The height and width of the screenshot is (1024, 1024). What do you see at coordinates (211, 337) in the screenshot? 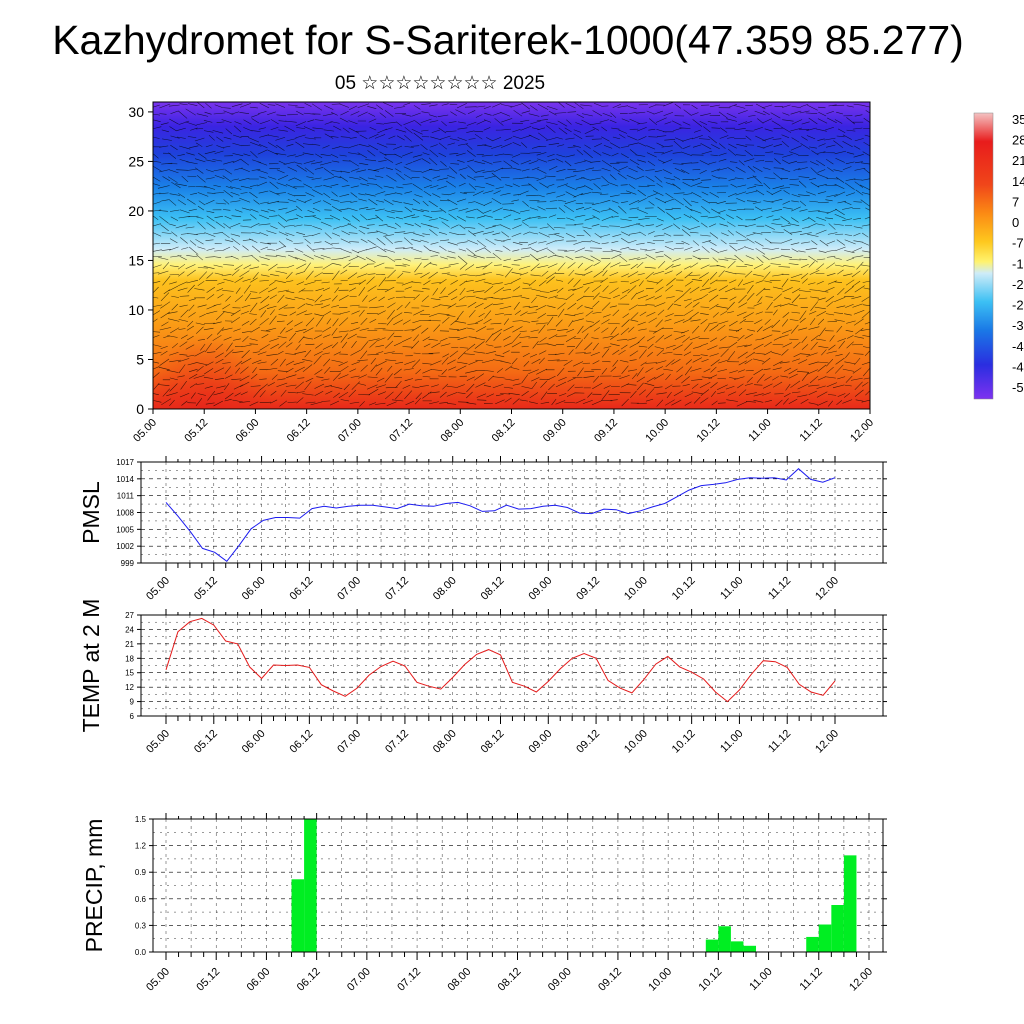
I see `warm-core-region` at bounding box center [211, 337].